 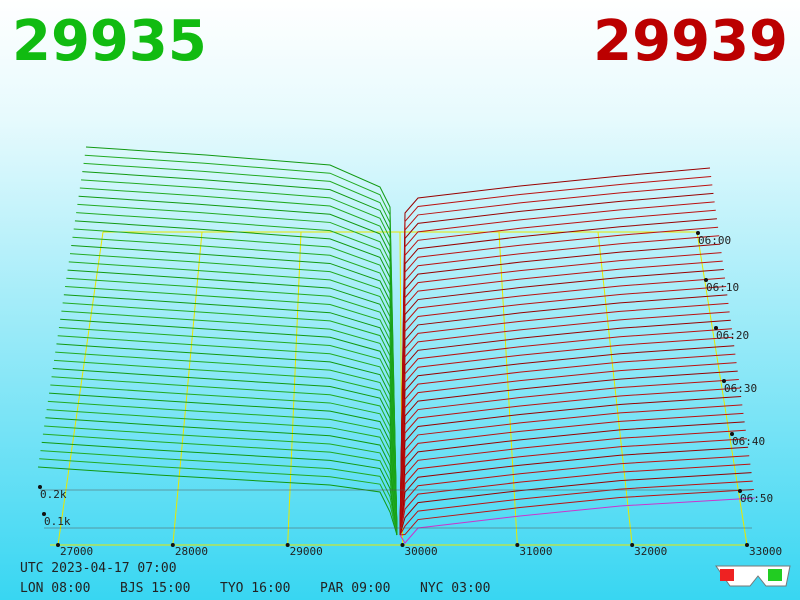 What do you see at coordinates (740, 388) in the screenshot?
I see `time-label: 06:30` at bounding box center [740, 388].